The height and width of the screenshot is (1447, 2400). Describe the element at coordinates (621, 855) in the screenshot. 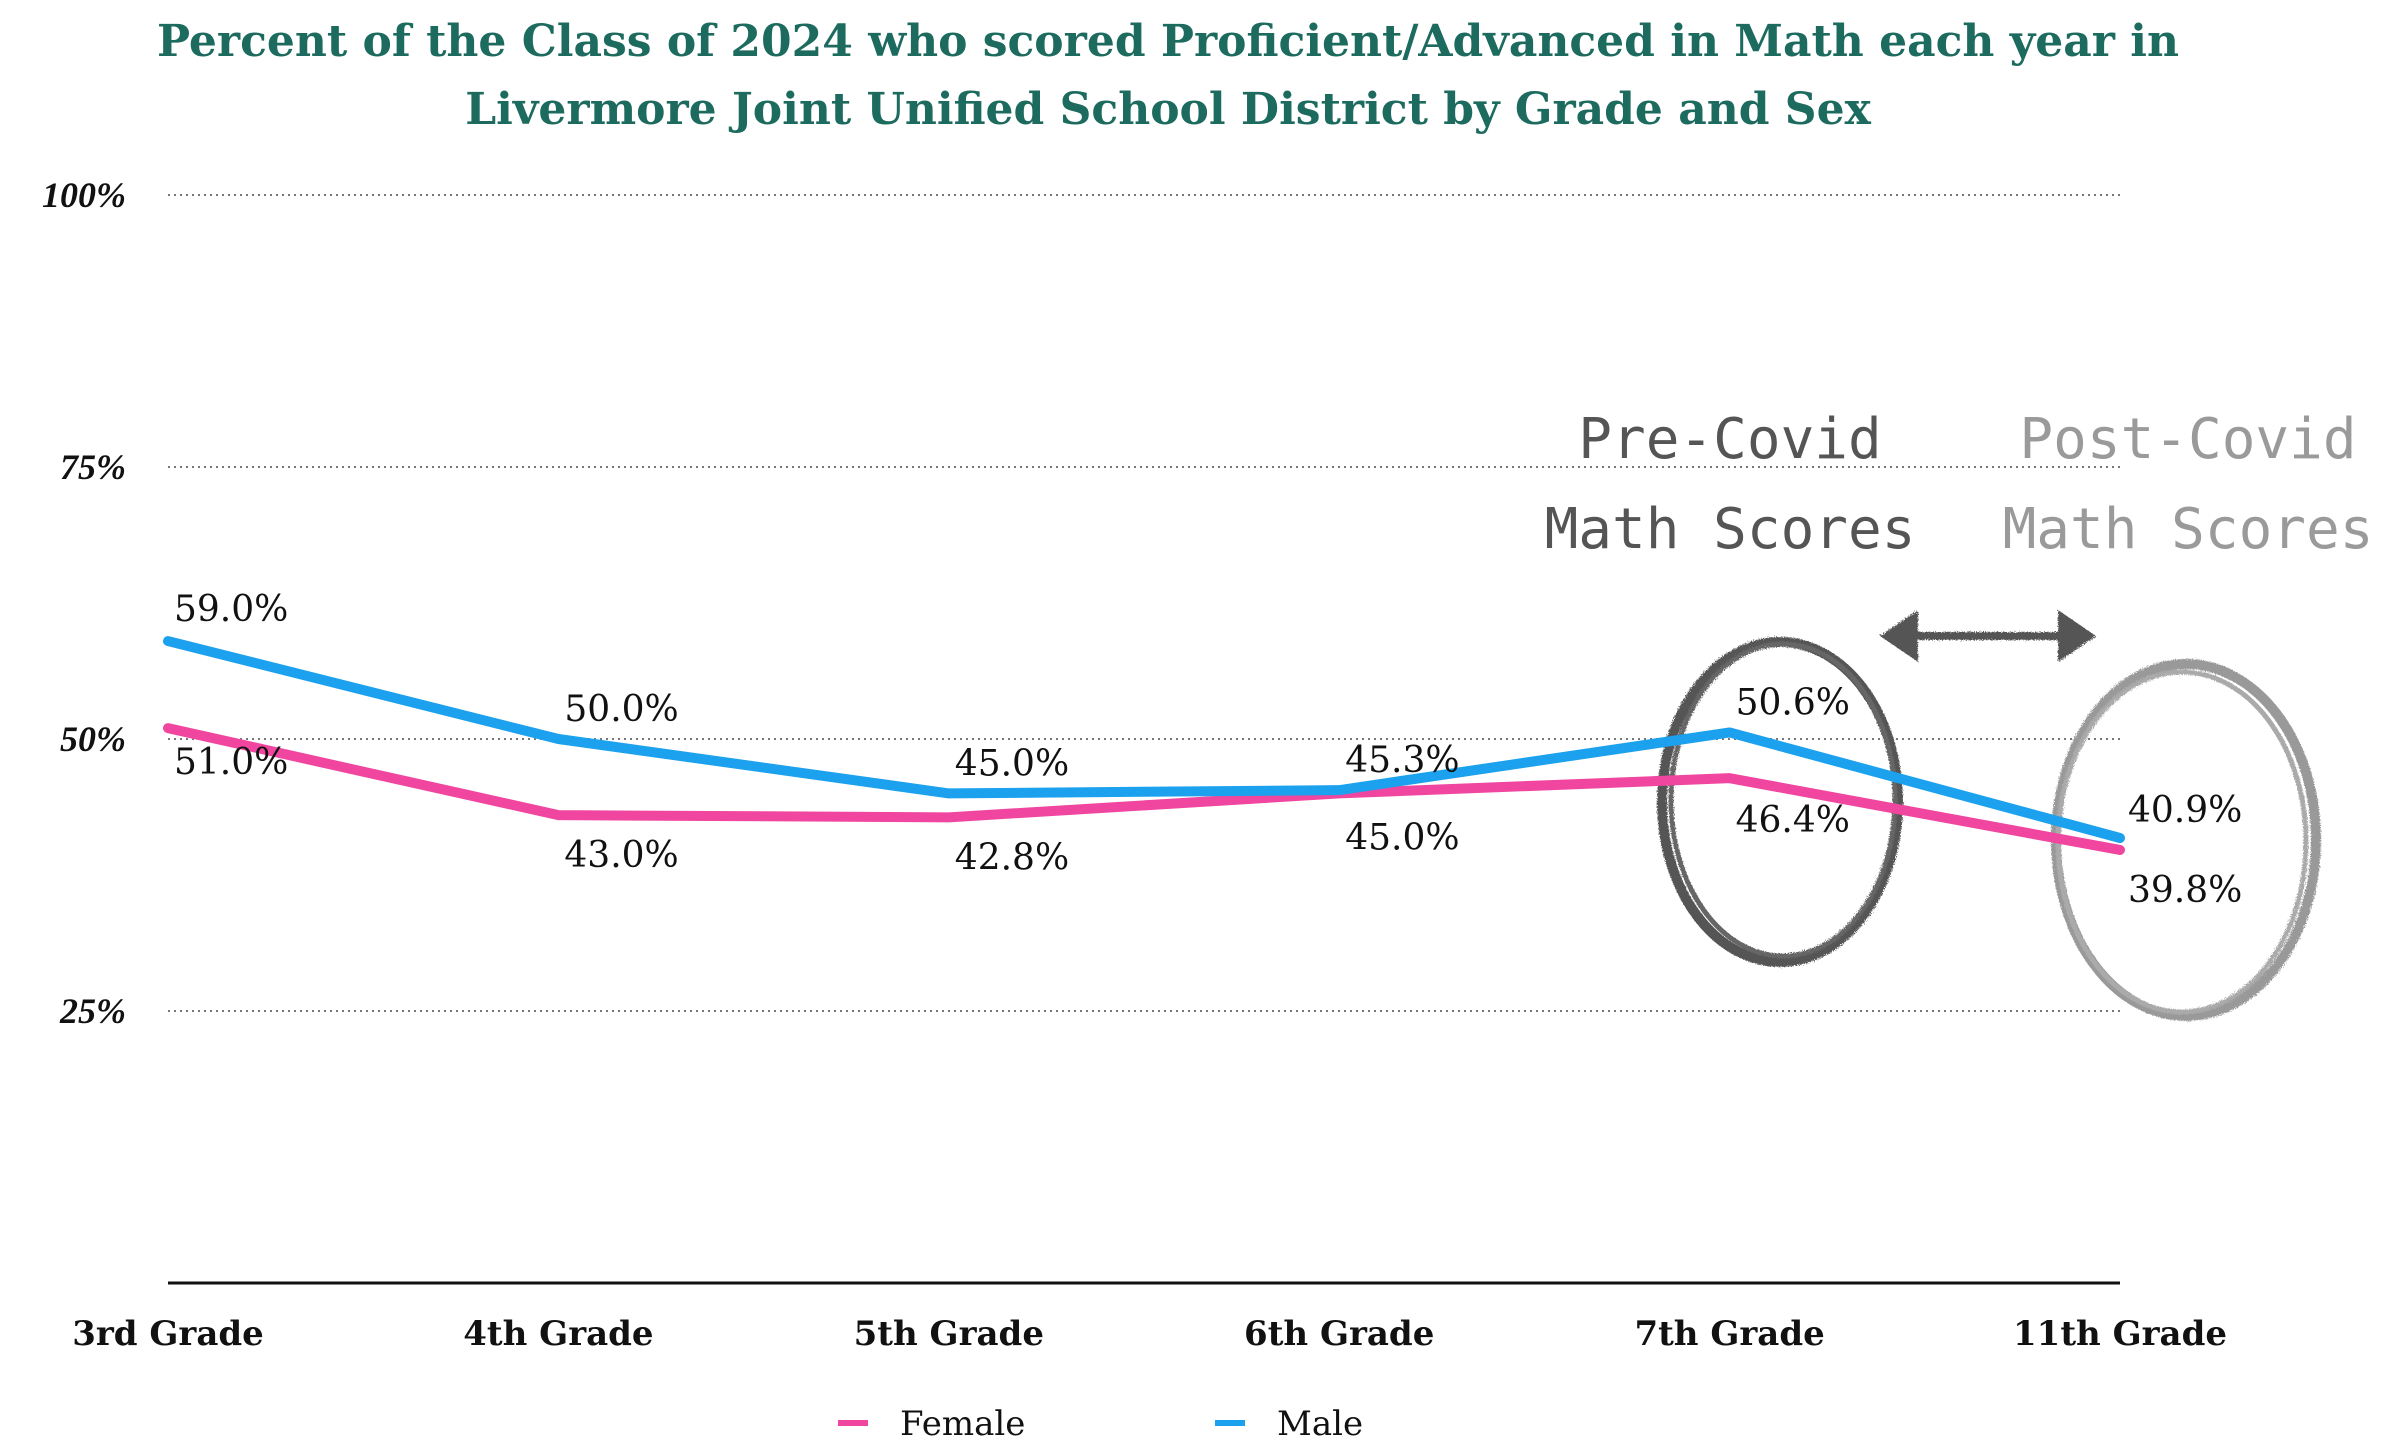

I see `data-label-female-4th-grade: 43.0%` at that location.